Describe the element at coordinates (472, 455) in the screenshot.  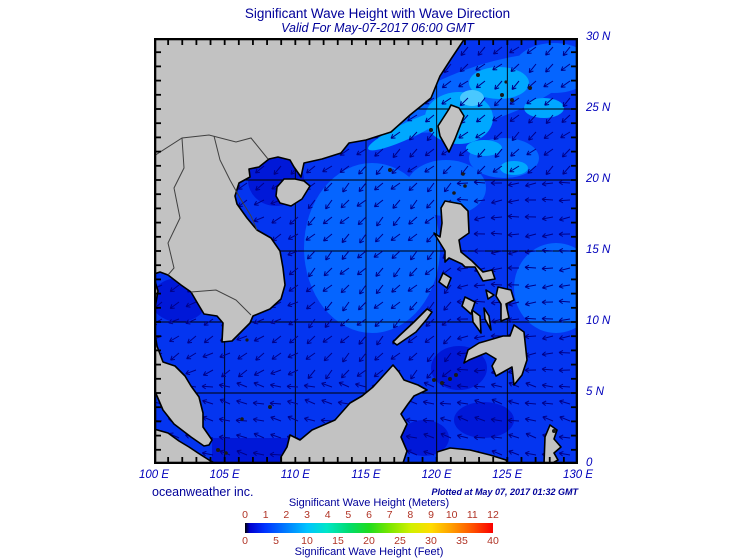
I see `island-sulawesi-north` at that location.